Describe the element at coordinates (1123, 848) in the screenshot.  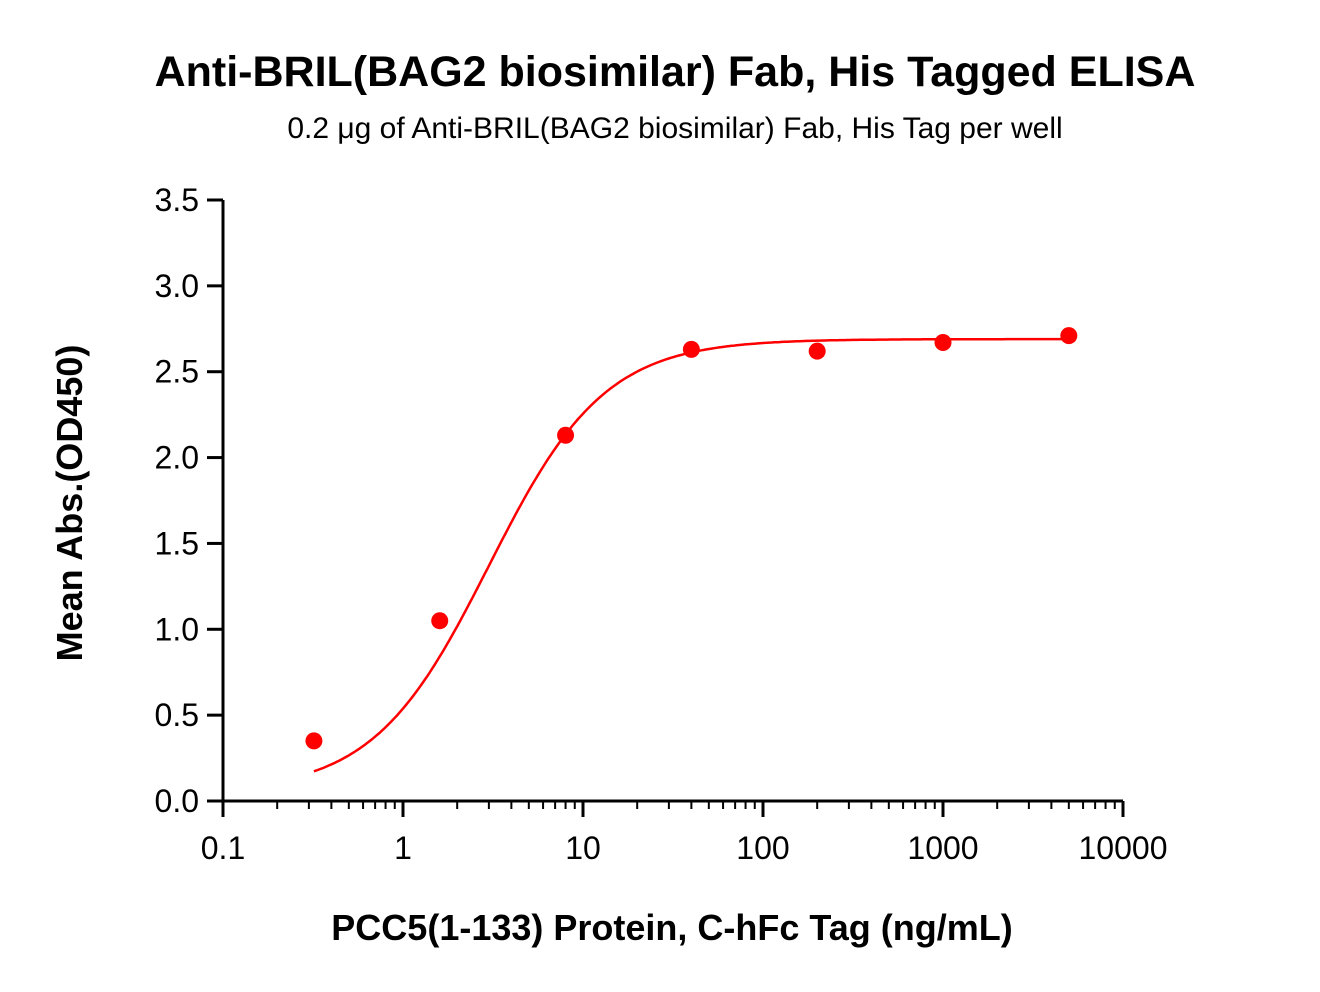
I see `x-tick-label: 10000` at that location.